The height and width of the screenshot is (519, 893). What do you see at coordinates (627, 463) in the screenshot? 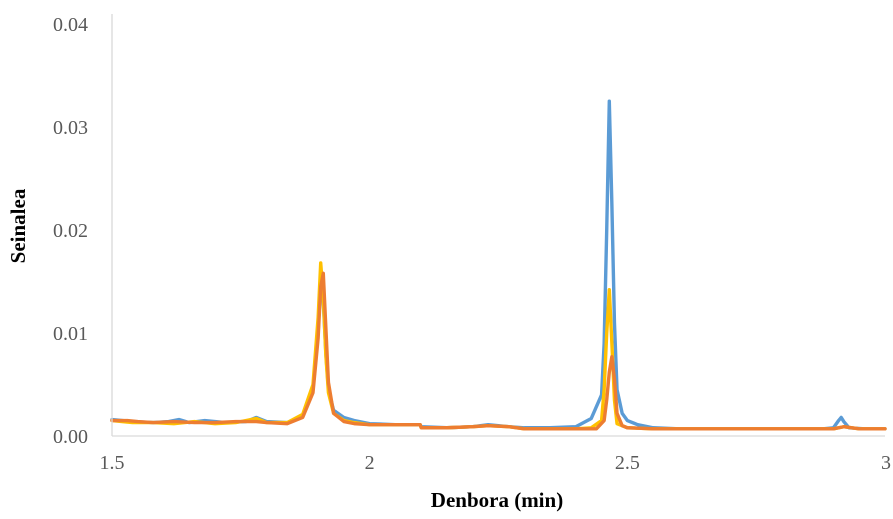
I see `x-tick-label: 2.5` at bounding box center [627, 463].